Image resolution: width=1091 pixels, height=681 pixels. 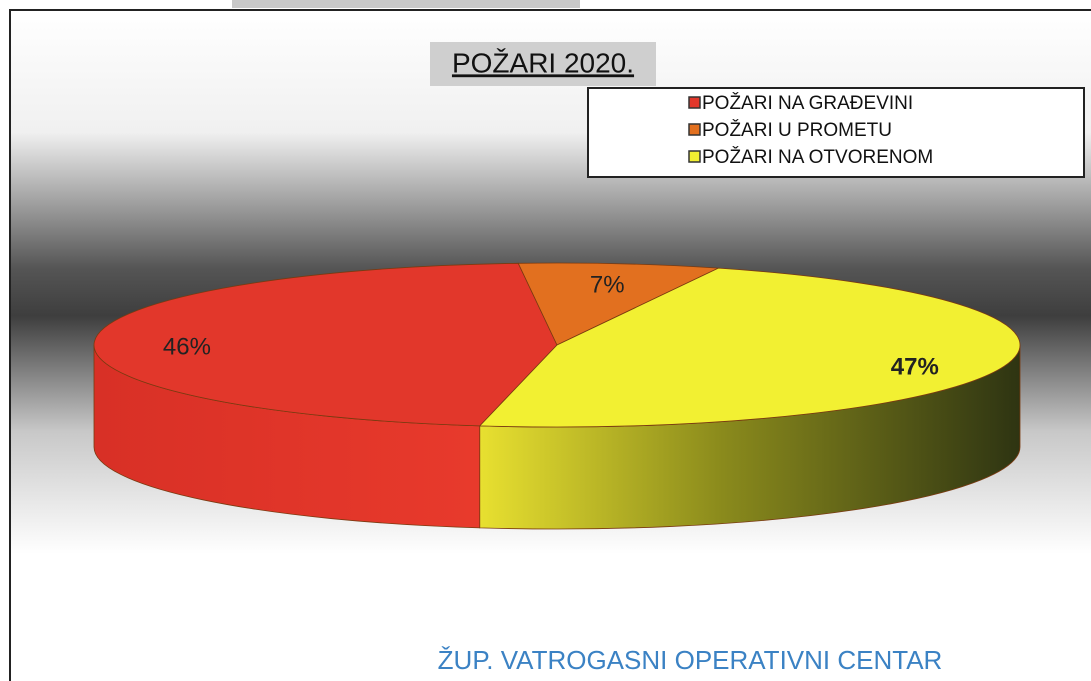 I want to click on legend-label: POŽARI NA GRAĐEVINI, so click(x=807, y=103).